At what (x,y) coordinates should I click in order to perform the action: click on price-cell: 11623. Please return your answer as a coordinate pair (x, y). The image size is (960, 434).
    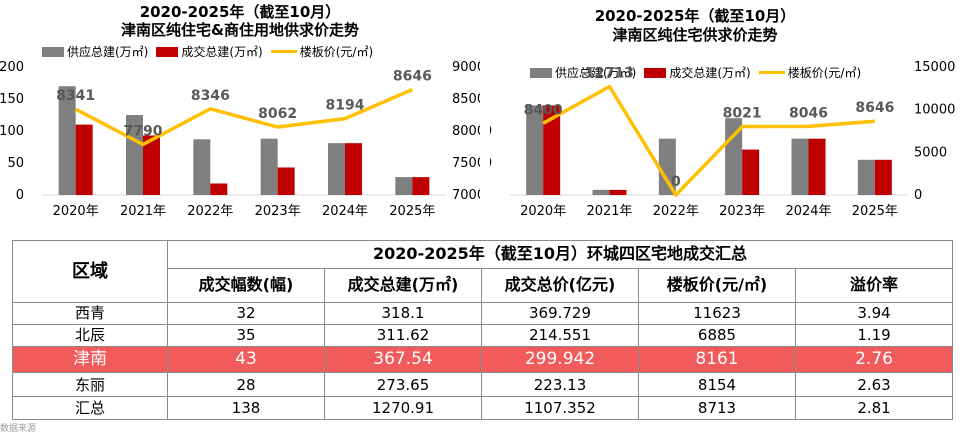
    Looking at the image, I should click on (717, 313).